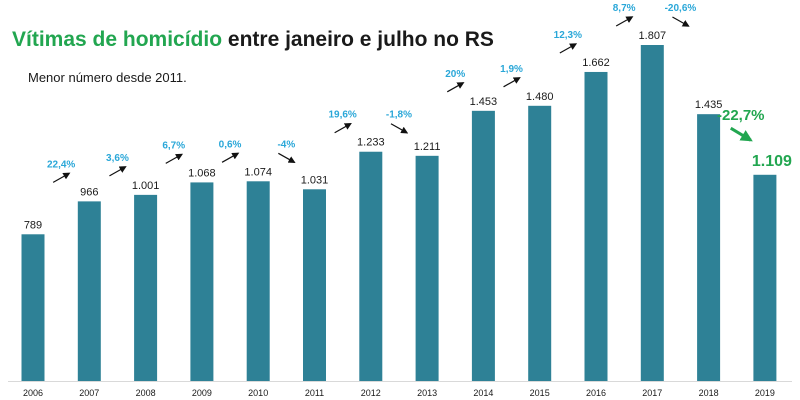 This screenshot has height=400, width=800. Describe the element at coordinates (765, 393) in the screenshot. I see `x-tick-label: 2019` at that location.